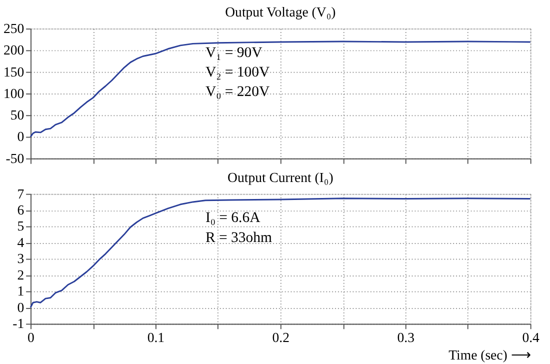  Describe the element at coordinates (20, 274) in the screenshot. I see `y-tick-label: 2` at that location.